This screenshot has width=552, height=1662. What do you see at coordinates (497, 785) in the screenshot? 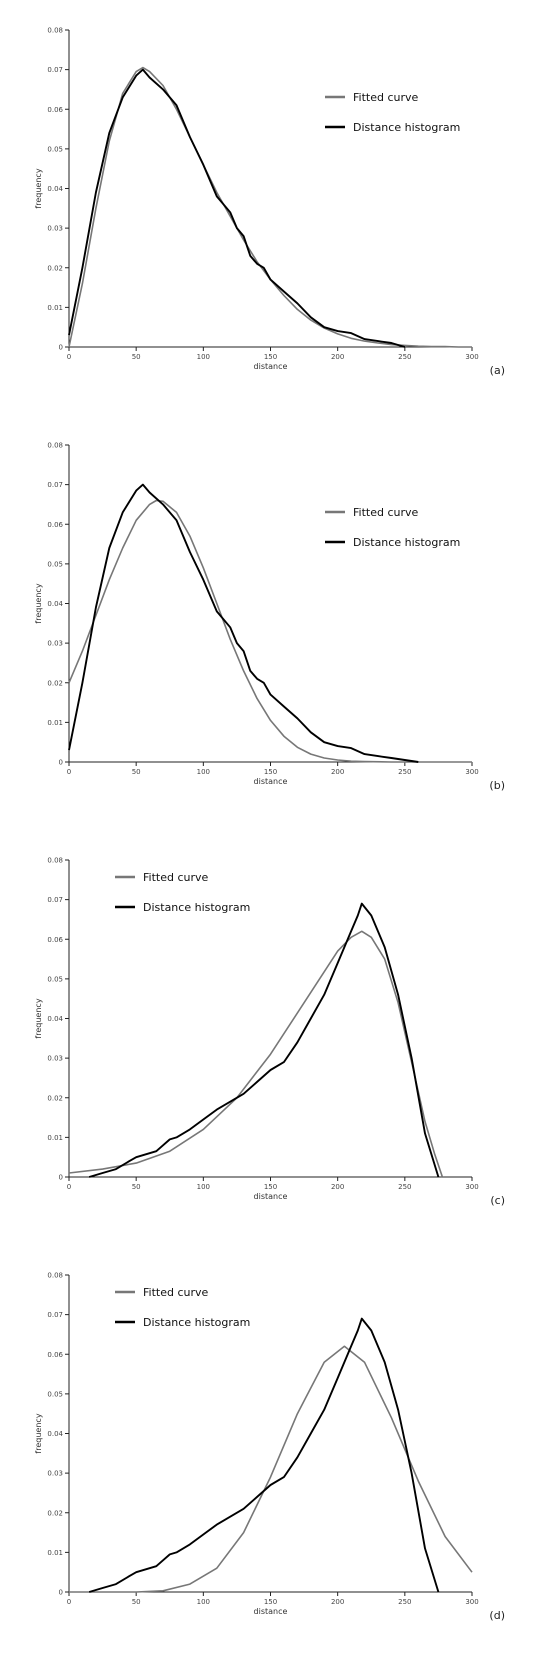
I see `panel-label: (b)` at bounding box center [497, 785].